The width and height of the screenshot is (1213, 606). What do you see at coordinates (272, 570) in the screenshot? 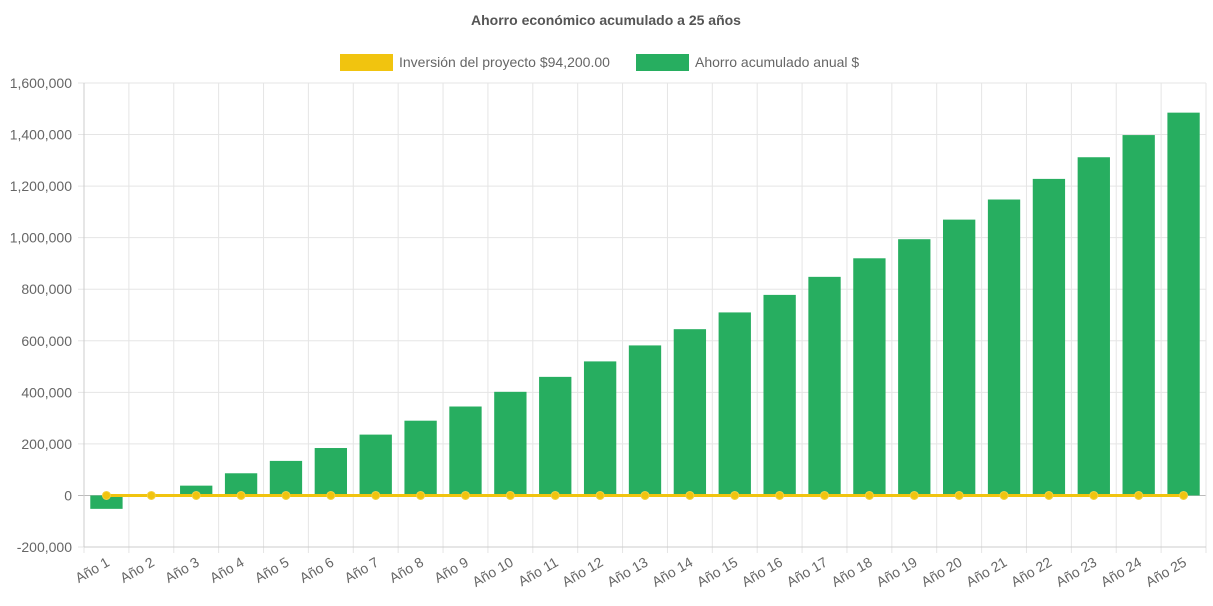
I see `x-tick-label: Año 5` at bounding box center [272, 570].